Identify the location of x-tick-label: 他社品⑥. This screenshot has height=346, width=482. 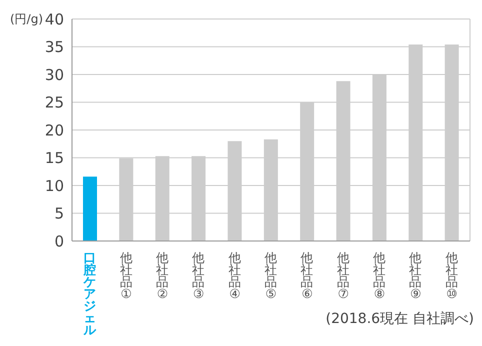
(307, 275).